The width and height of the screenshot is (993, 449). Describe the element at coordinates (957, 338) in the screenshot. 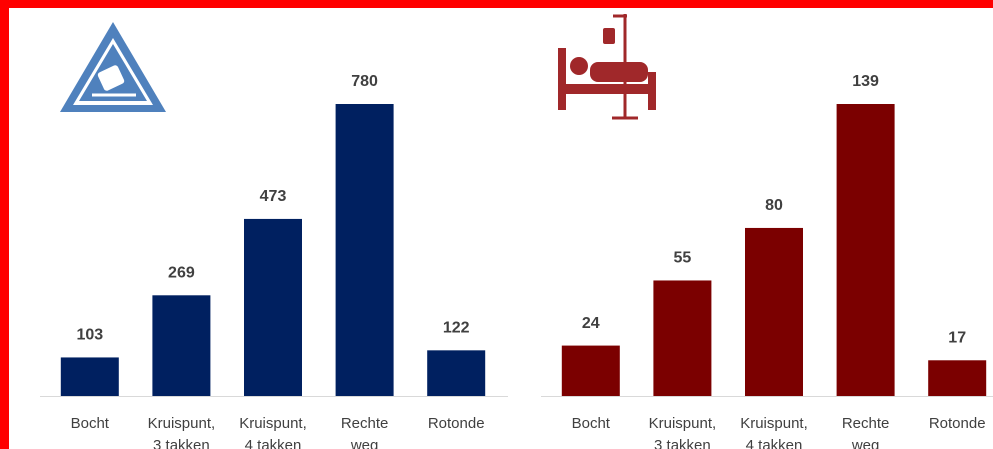

I see `value-label: 17` at that location.